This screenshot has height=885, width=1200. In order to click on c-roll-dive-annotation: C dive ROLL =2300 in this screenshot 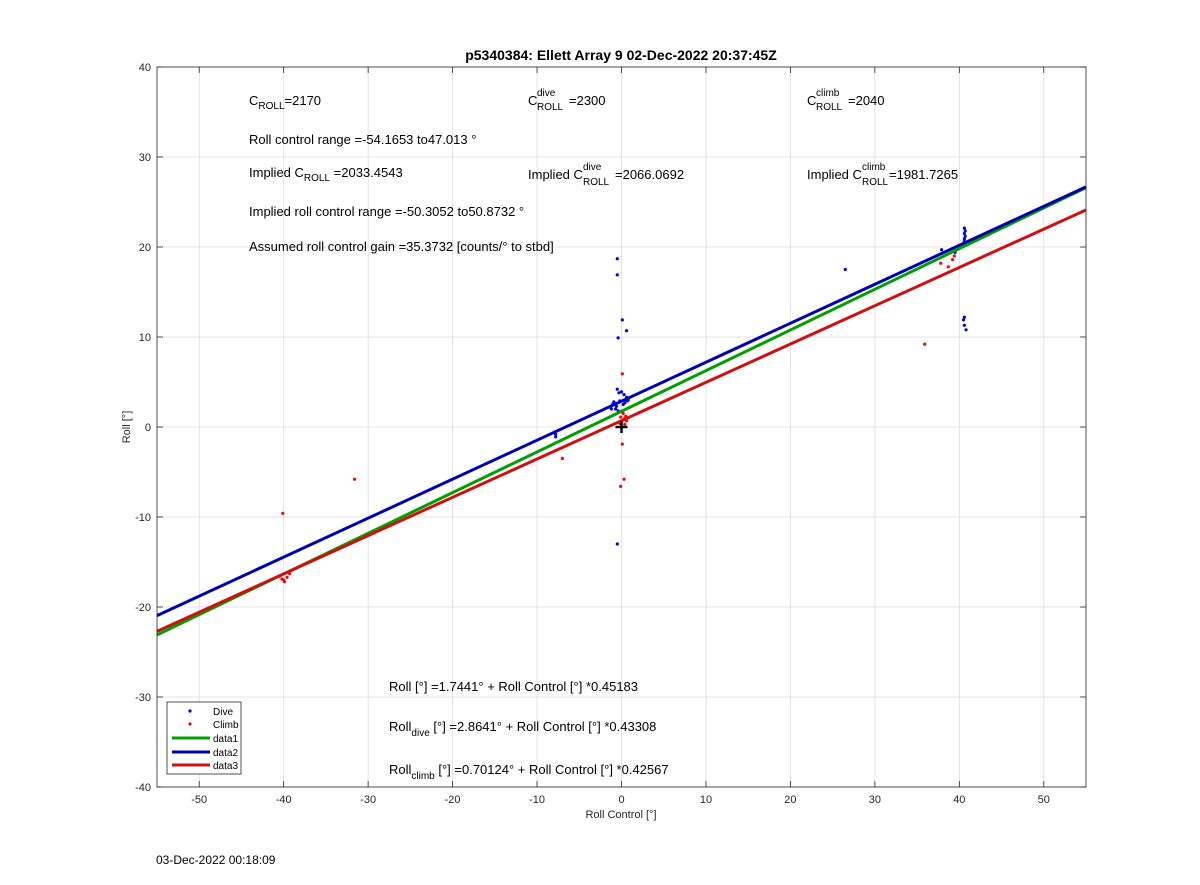, I will do `click(567, 100)`.